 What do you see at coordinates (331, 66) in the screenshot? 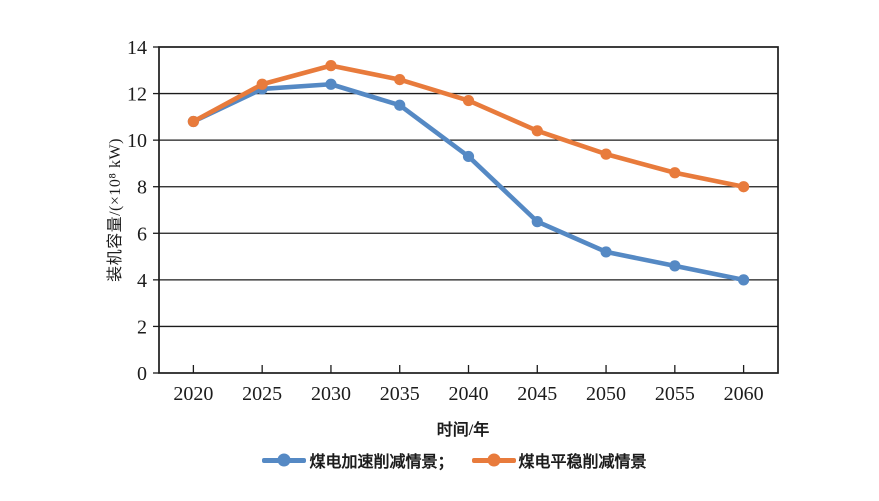
I see `data-point-steady-2030` at bounding box center [331, 66].